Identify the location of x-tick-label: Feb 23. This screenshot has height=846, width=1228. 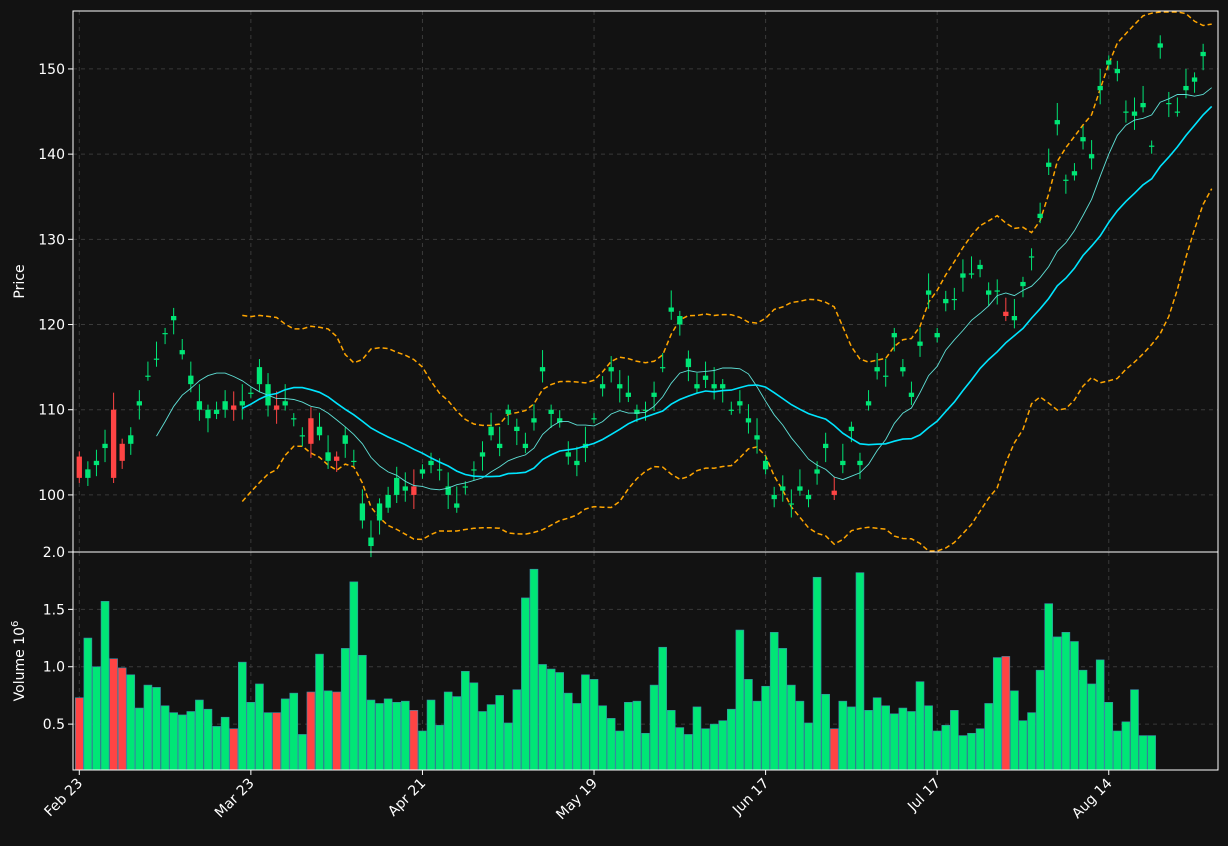
(64, 798).